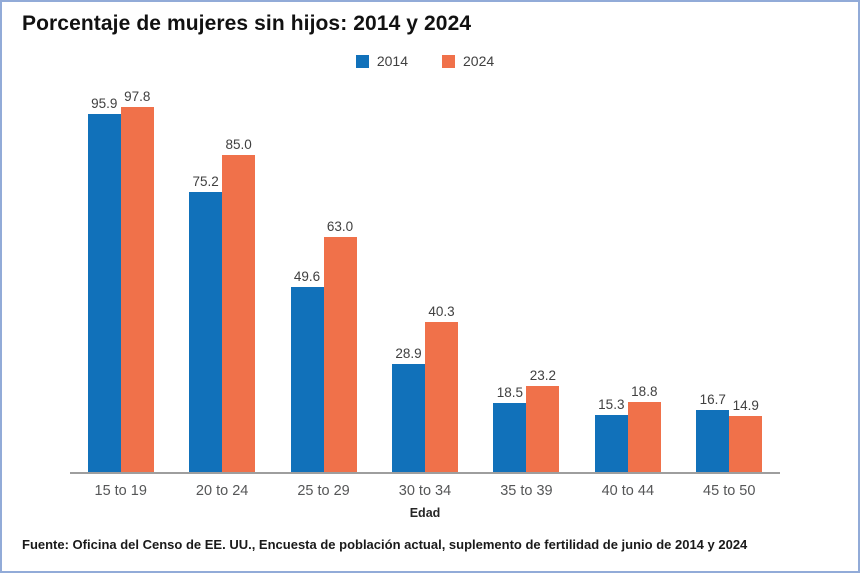 This screenshot has height=573, width=860. Describe the element at coordinates (526, 285) in the screenshot. I see `bar-group-35-to-39: 18.5 23.2` at that location.